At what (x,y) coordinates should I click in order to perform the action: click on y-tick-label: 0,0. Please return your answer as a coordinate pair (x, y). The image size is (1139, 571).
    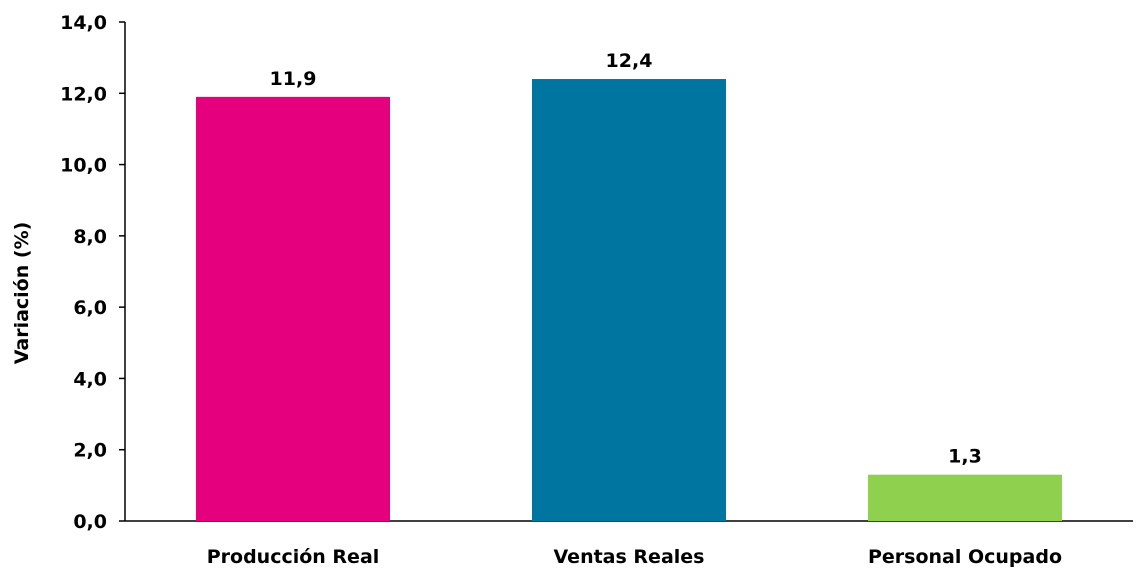
    Looking at the image, I should click on (90, 522).